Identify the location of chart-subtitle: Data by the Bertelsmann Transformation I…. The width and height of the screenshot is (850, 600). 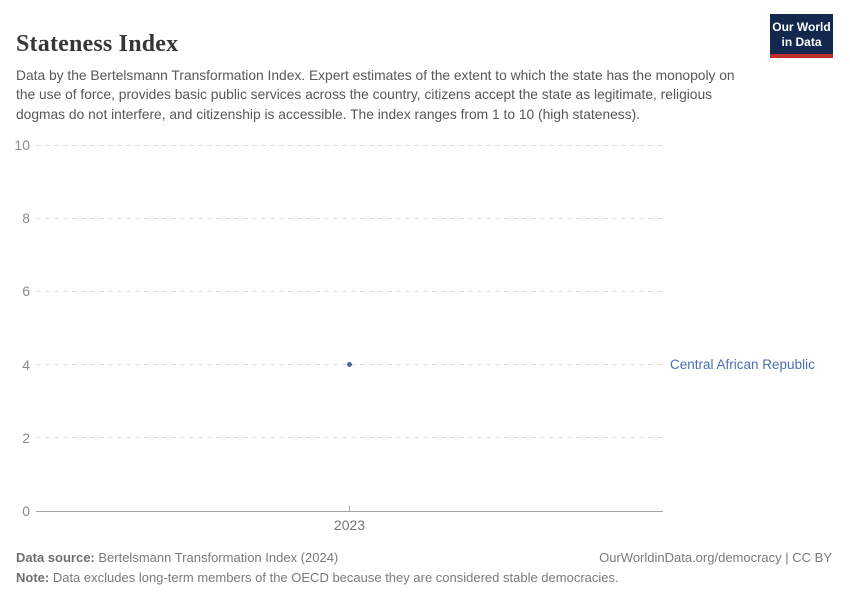
(375, 94).